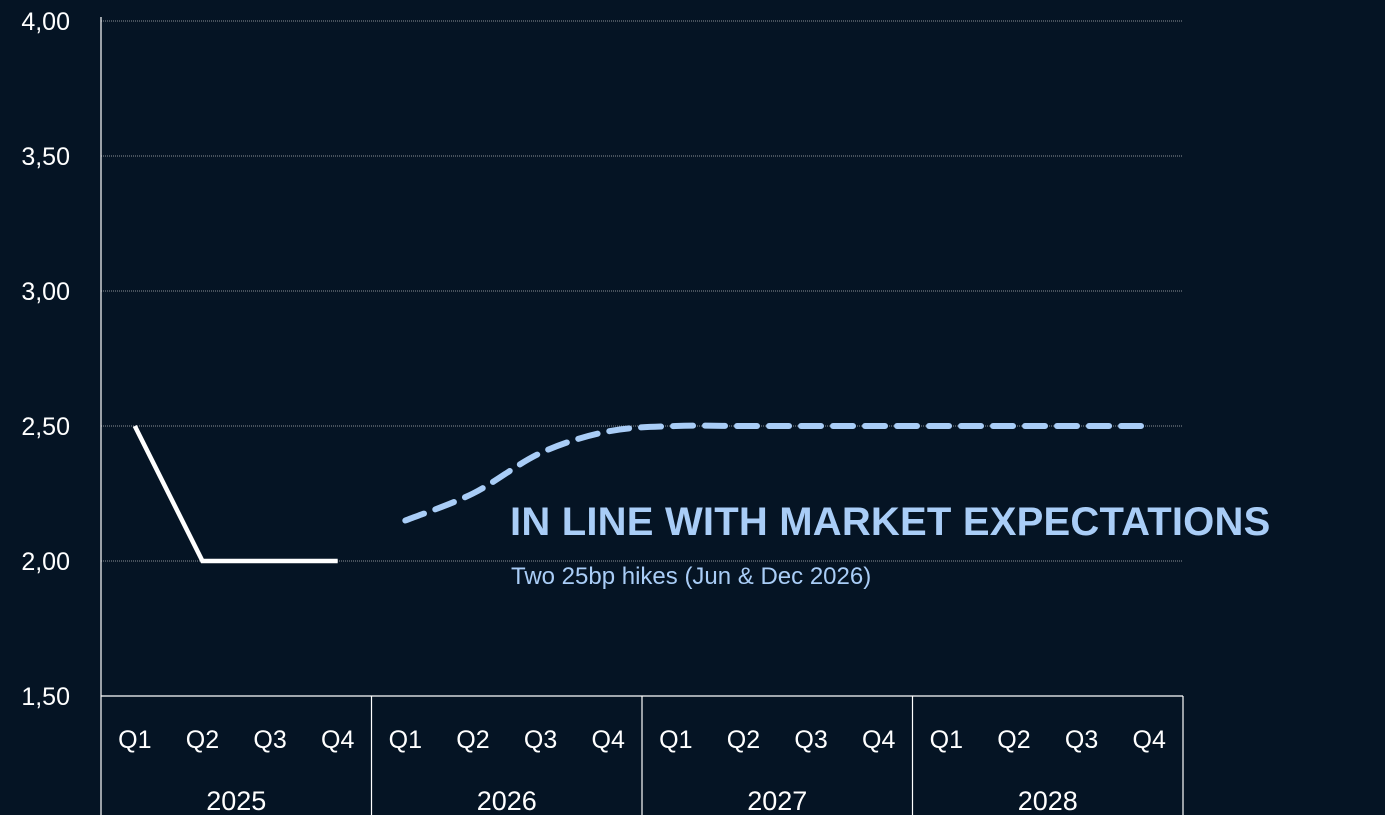  Describe the element at coordinates (45, 292) in the screenshot. I see `y-tick-label: 3,00` at that location.